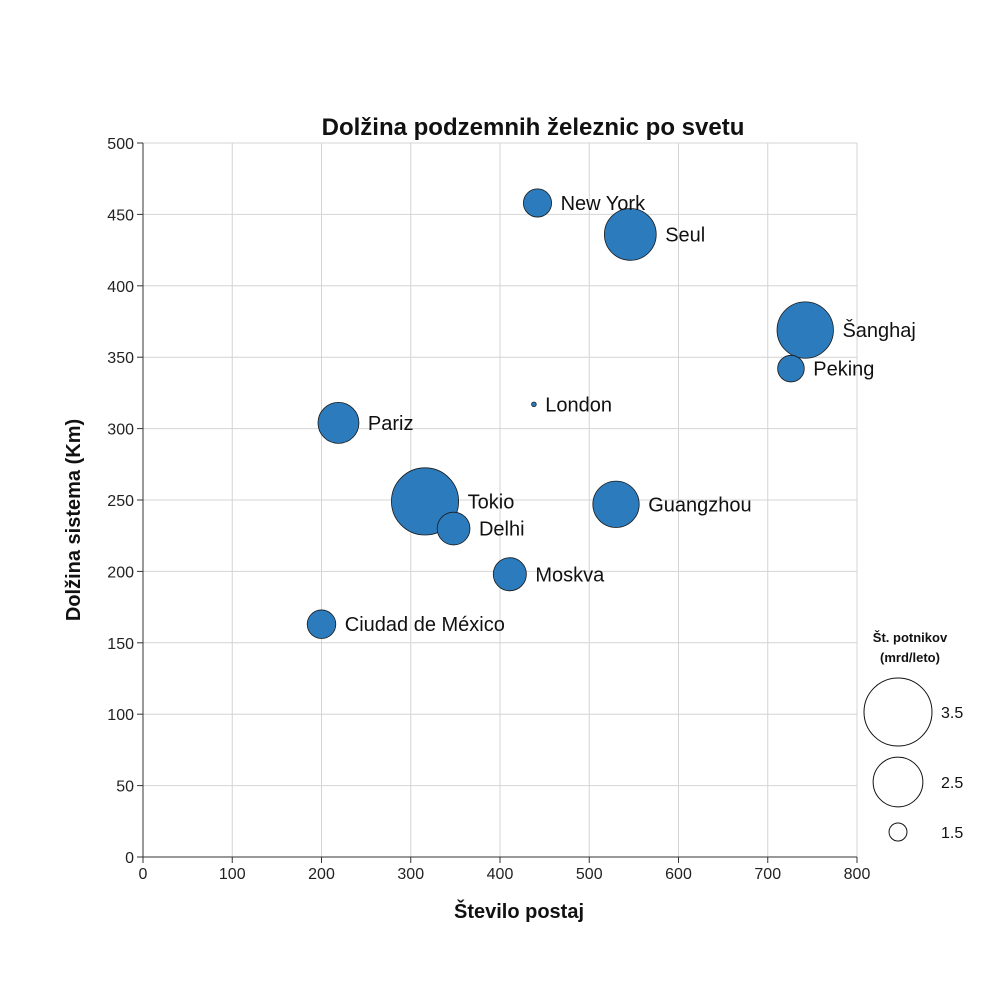 The image size is (1000, 1000). What do you see at coordinates (699, 505) in the screenshot?
I see `label-guangzhou: Guangzhou` at bounding box center [699, 505].